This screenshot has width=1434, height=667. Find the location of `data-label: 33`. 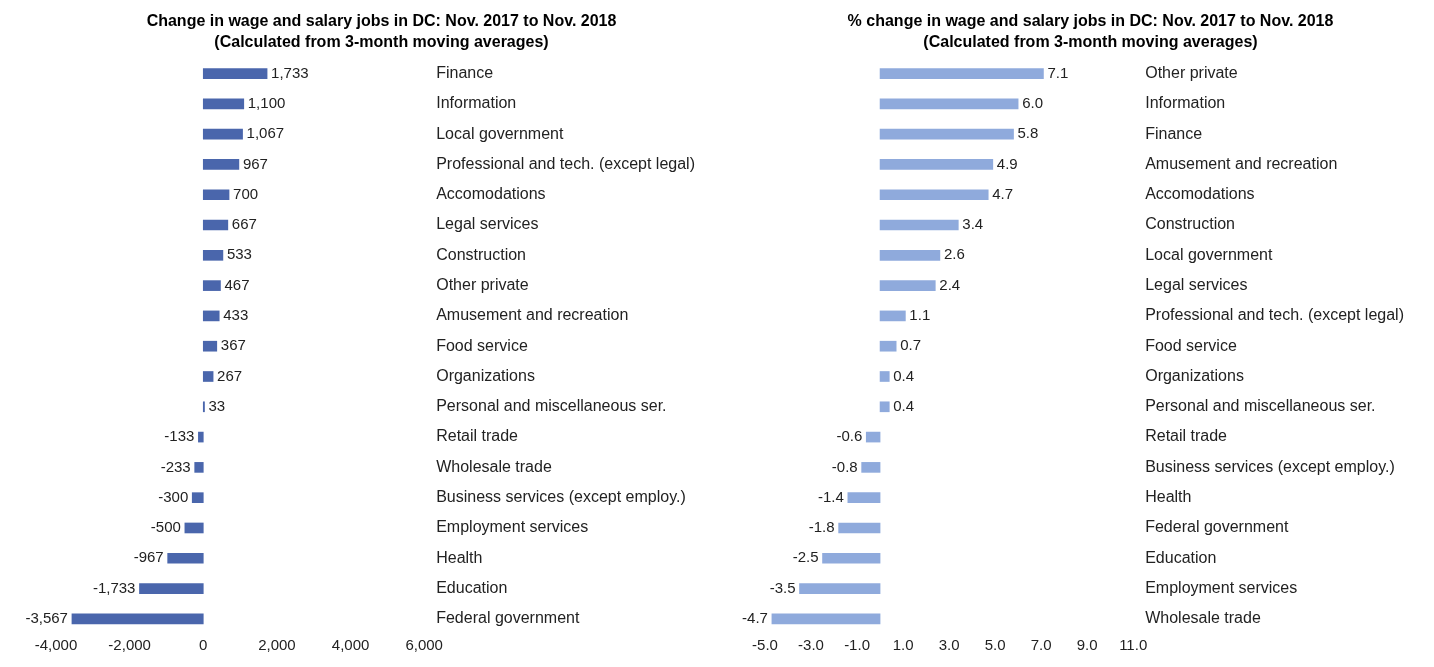

data-label: 33 is located at coordinates (217, 405).